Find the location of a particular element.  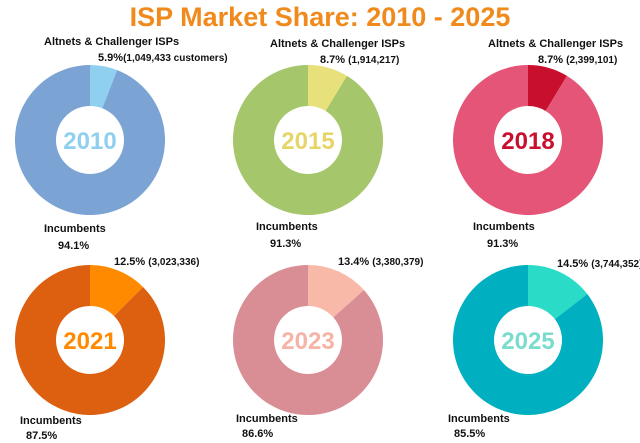

incumbents-label-2015: Incumbents is located at coordinates (287, 227).